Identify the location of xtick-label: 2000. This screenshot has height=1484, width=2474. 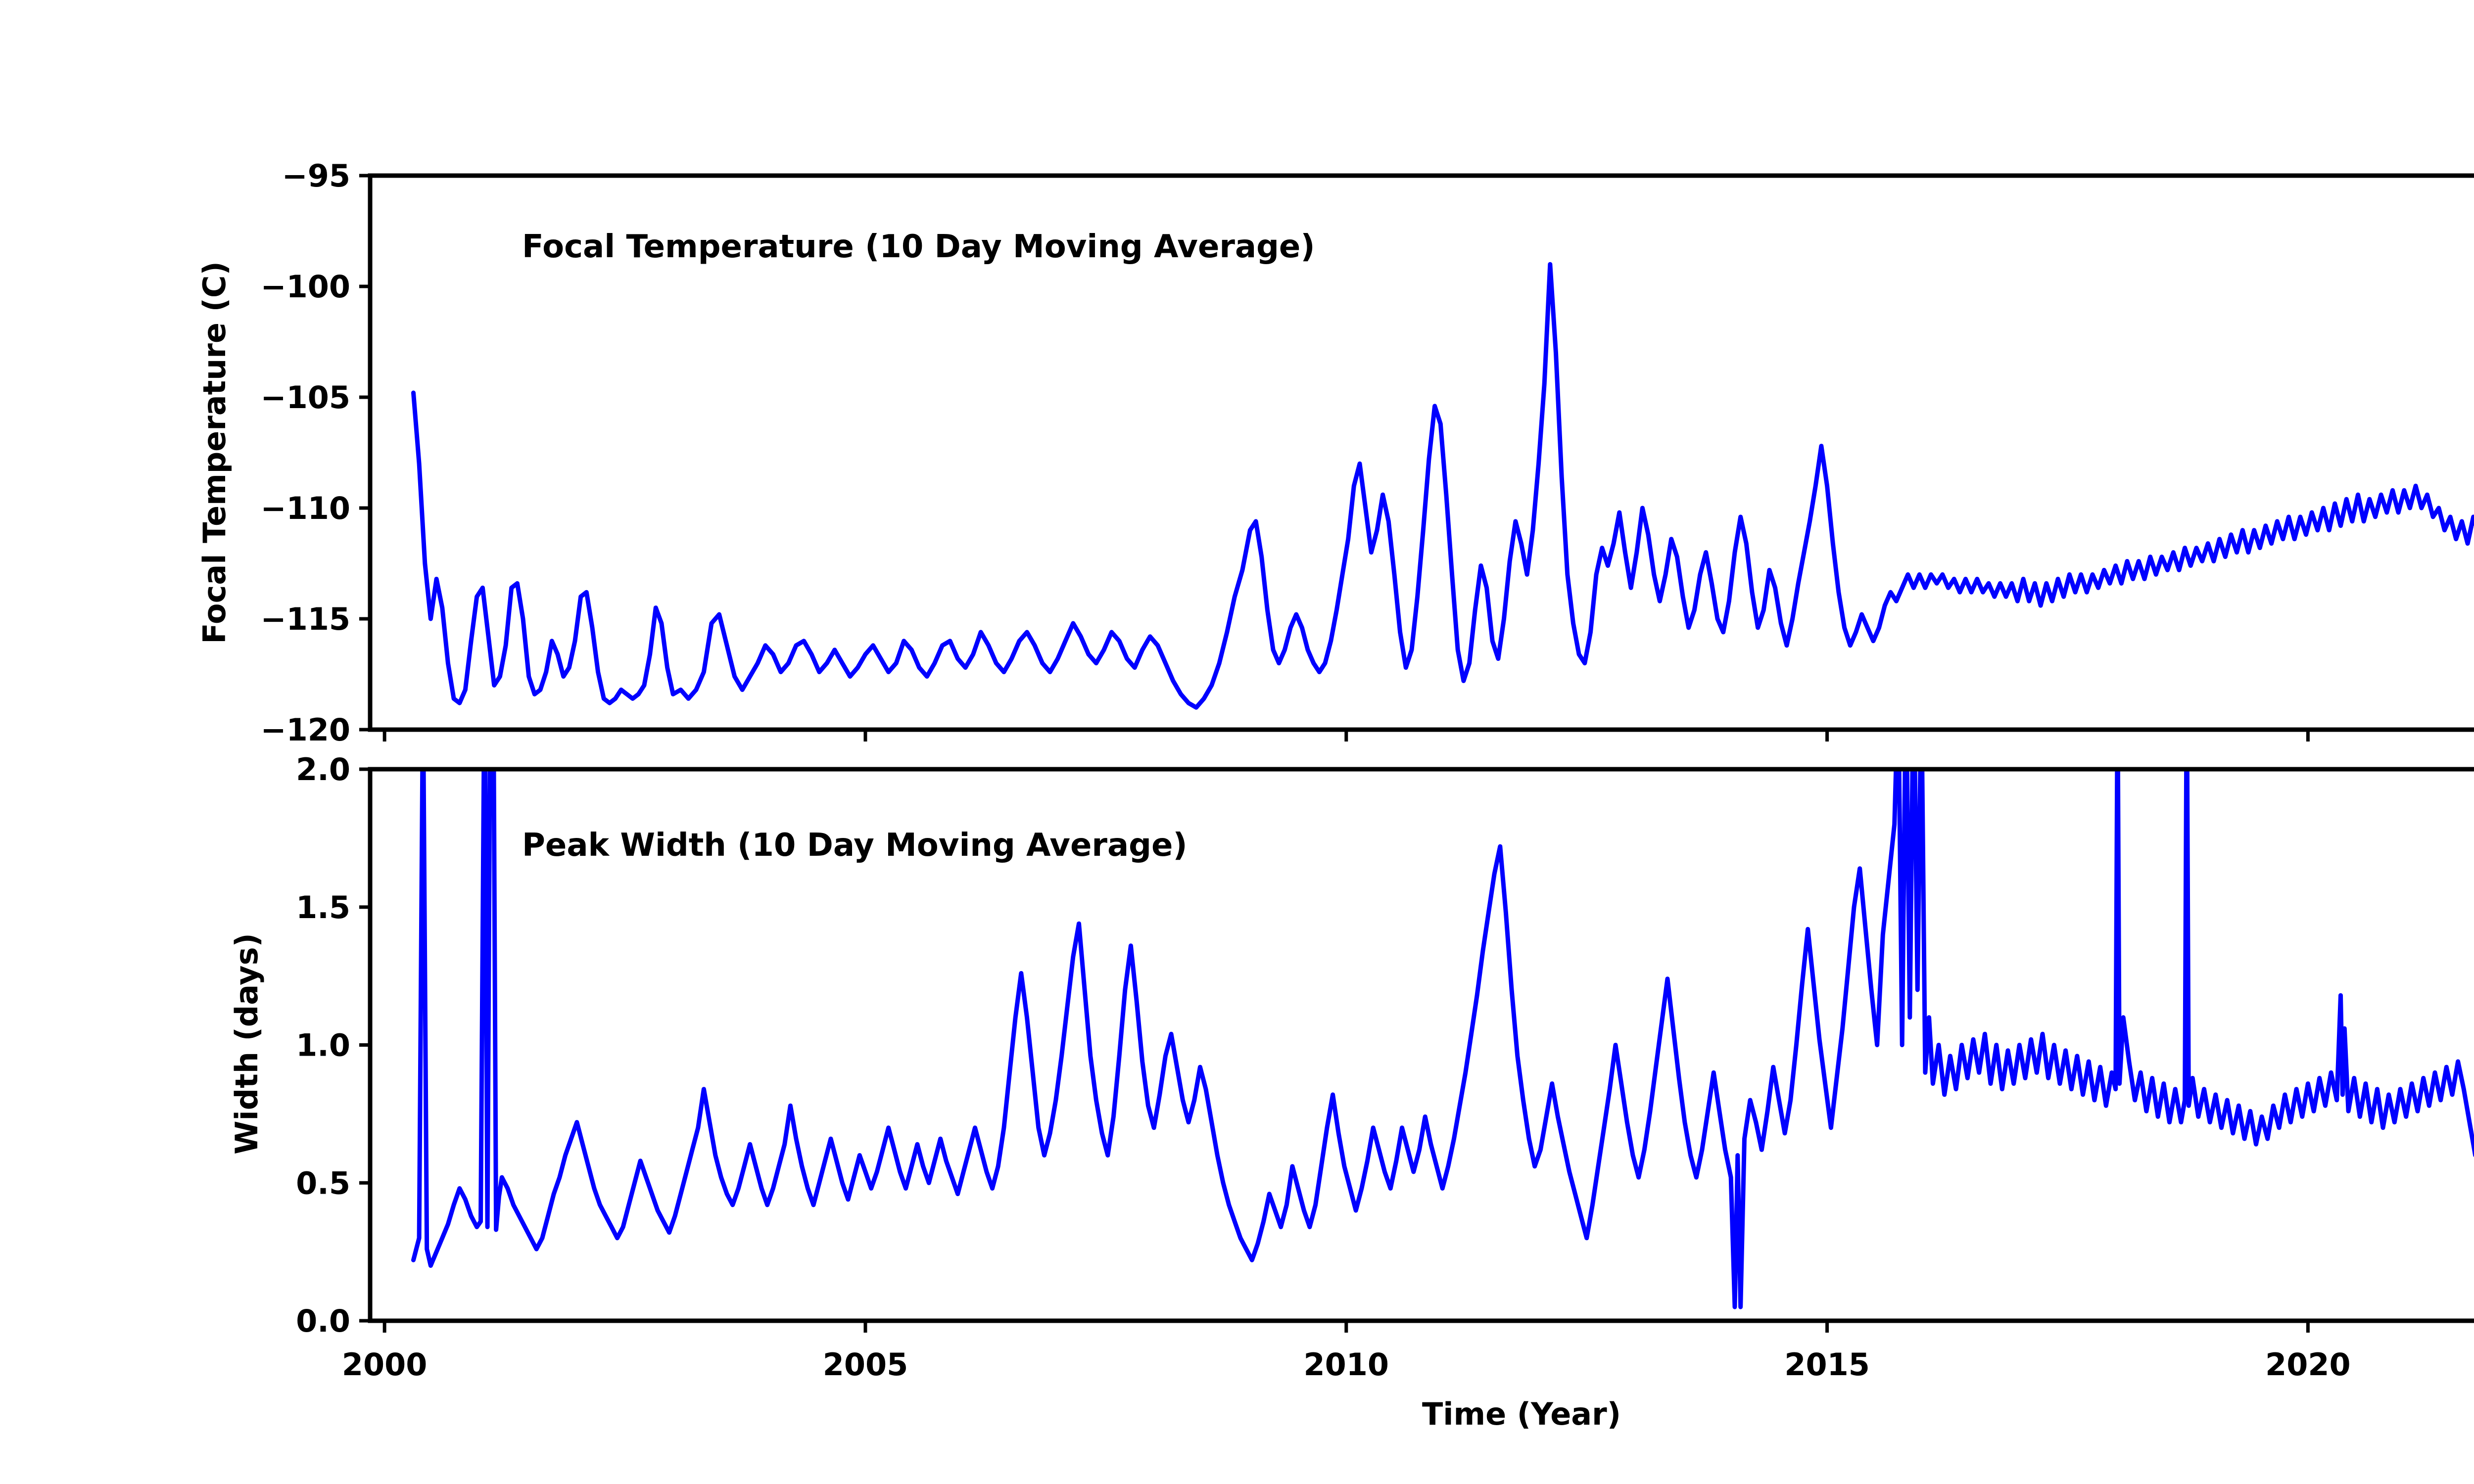
(385, 1364).